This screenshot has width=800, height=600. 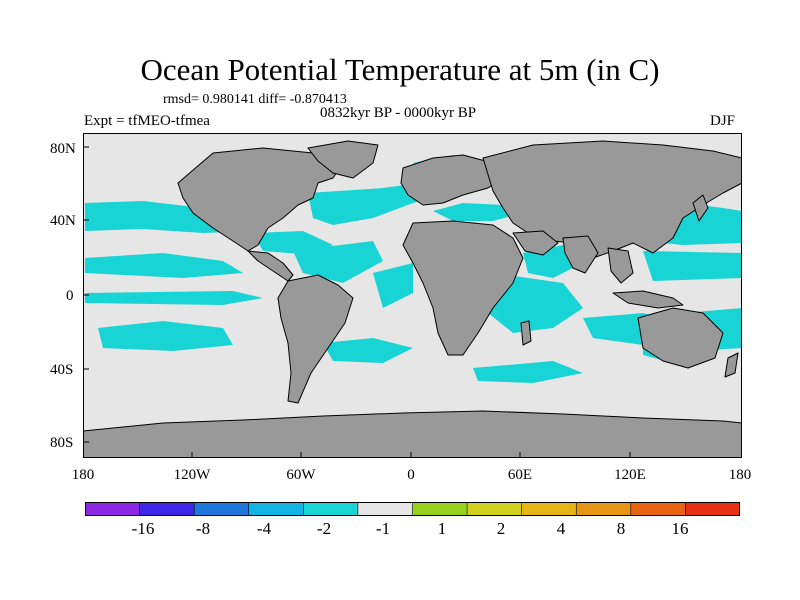 What do you see at coordinates (561, 528) in the screenshot?
I see `colorbar-label: 4` at bounding box center [561, 528].